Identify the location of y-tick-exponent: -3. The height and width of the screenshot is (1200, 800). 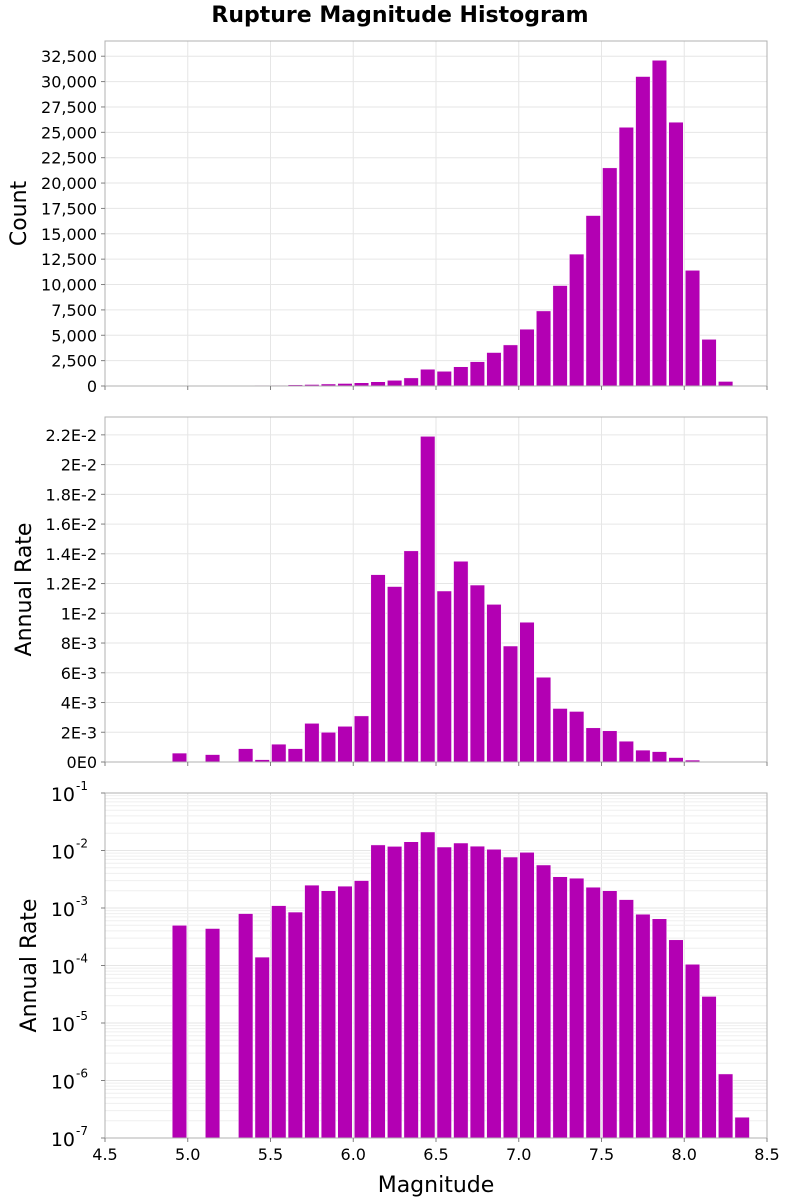
(82, 901).